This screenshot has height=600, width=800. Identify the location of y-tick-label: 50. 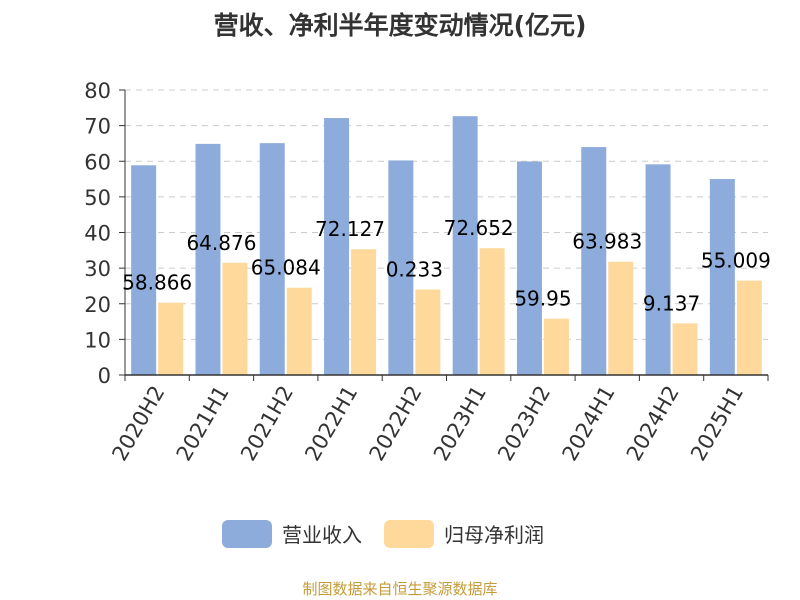
(97, 198).